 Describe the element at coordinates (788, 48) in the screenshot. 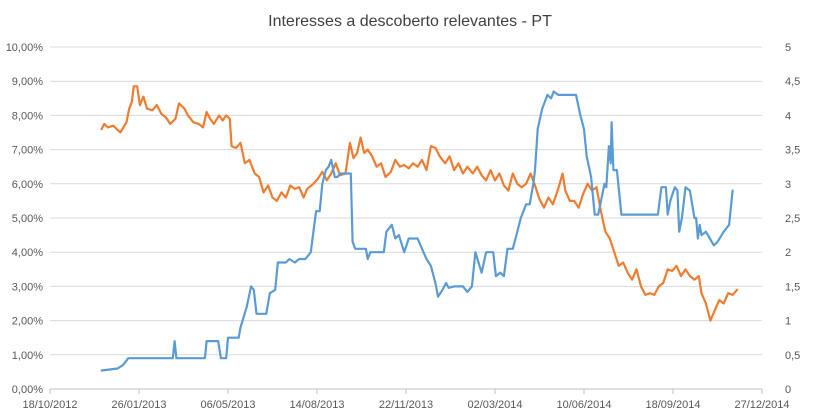

I see `y-tick-label-right: 5` at that location.